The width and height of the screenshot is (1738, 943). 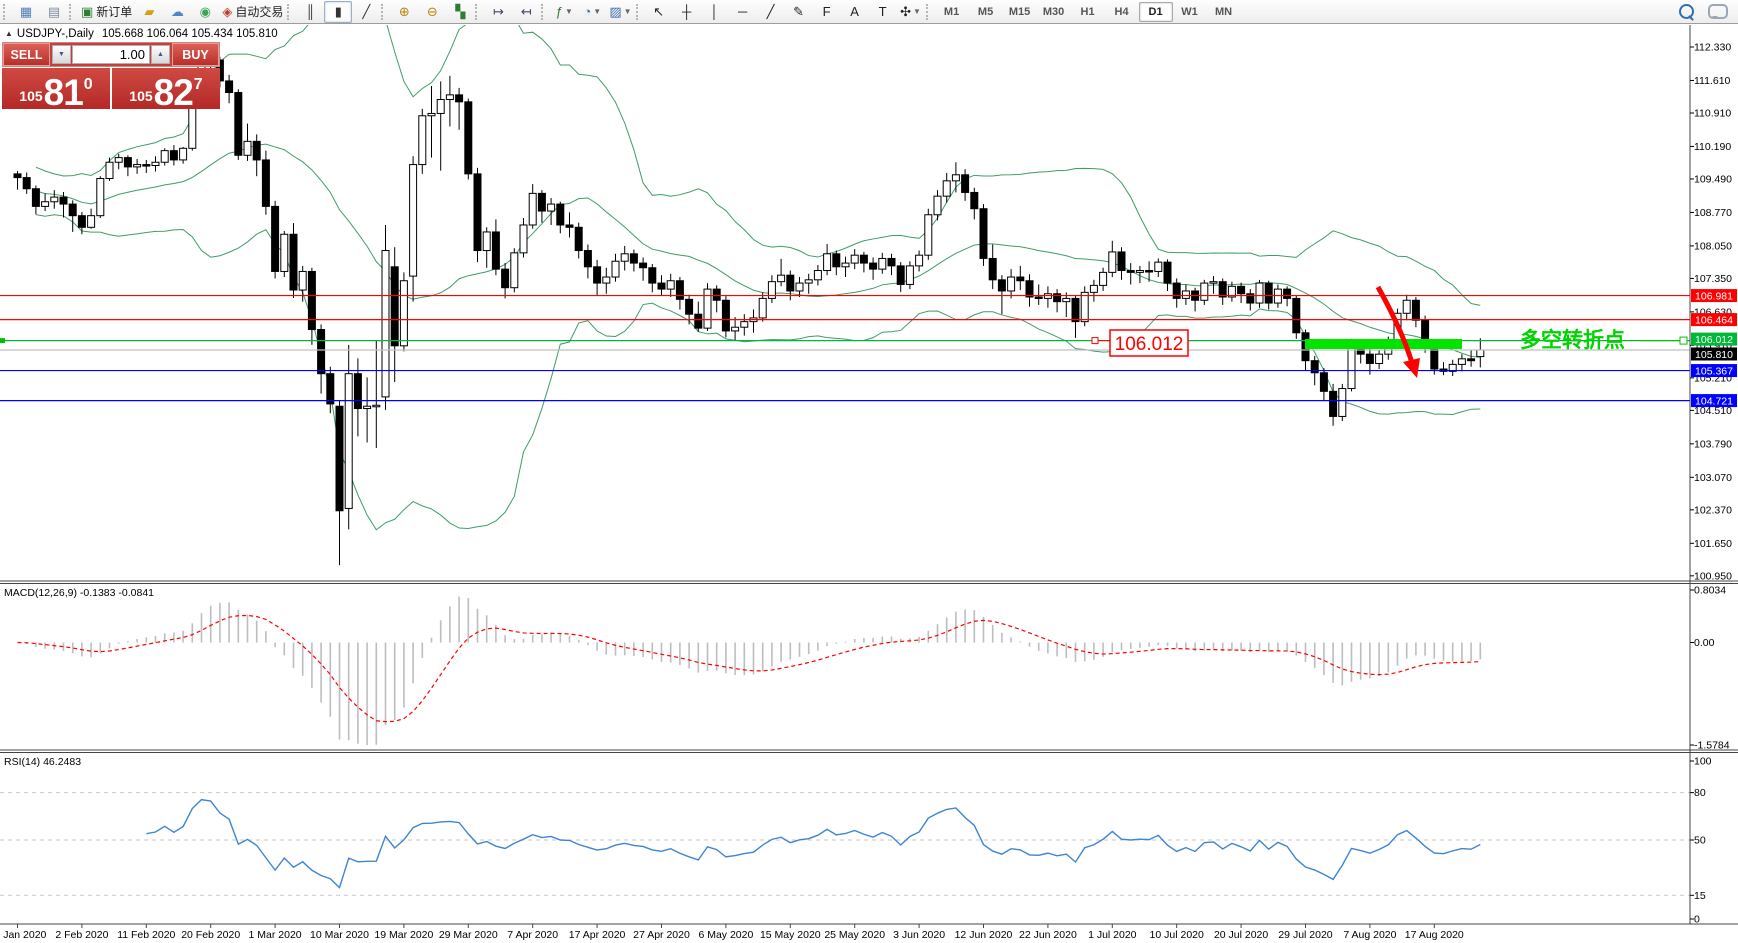 What do you see at coordinates (638, 11) in the screenshot?
I see `toolbar-group-handle` at bounding box center [638, 11].